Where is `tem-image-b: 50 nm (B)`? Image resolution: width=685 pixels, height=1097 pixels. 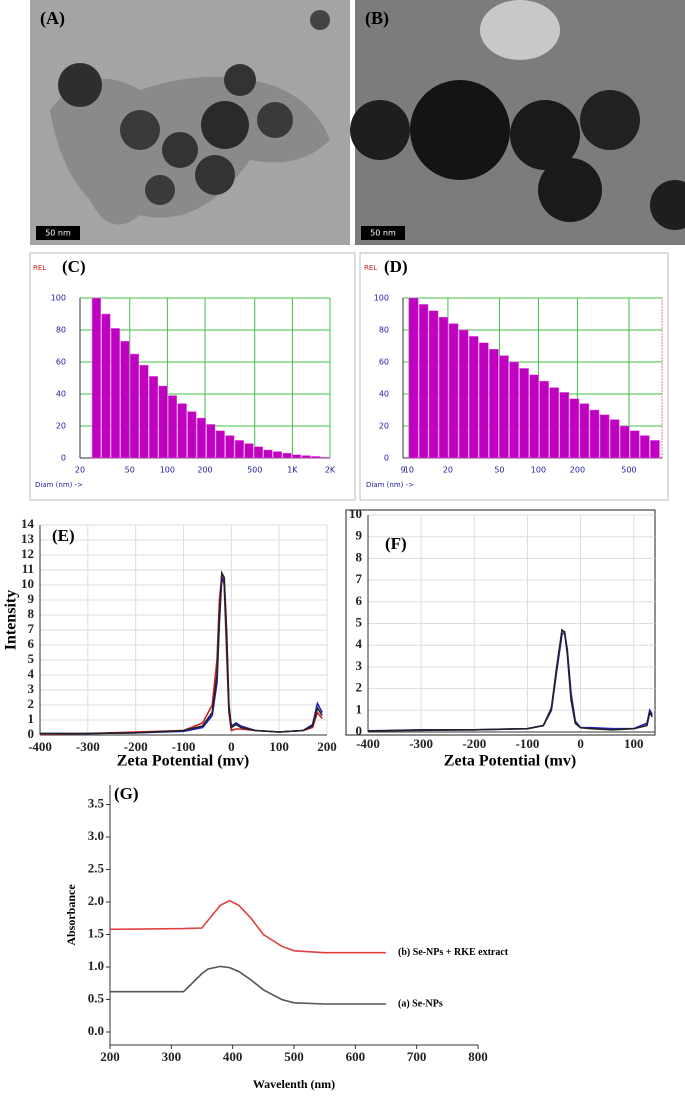
tem-image-b: 50 nm (B) is located at coordinates (517, 122).